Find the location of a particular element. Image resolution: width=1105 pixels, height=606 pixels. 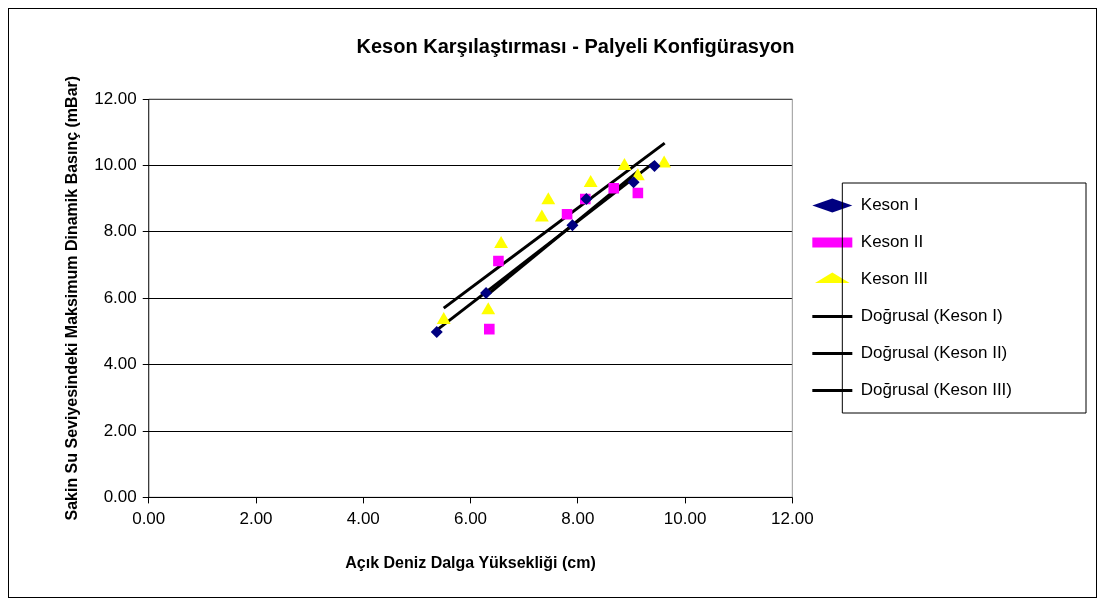

y-tick-label: 6.00 is located at coordinates (120, 297).